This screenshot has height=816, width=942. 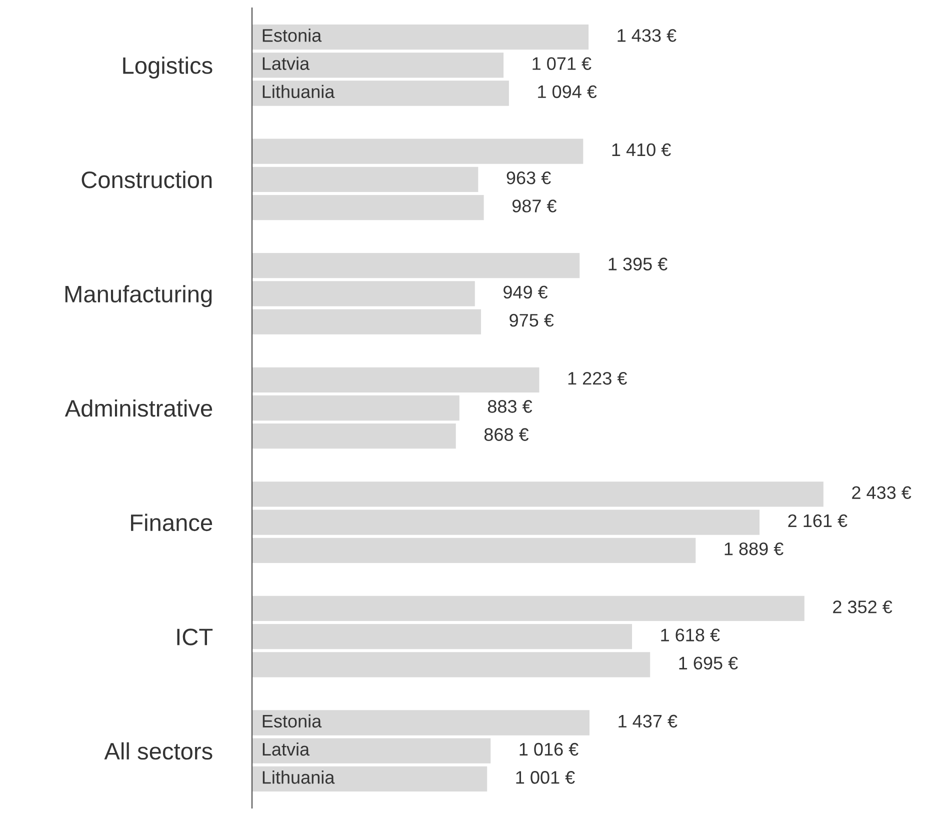 I want to click on data-label: 1 433 €, so click(x=647, y=35).